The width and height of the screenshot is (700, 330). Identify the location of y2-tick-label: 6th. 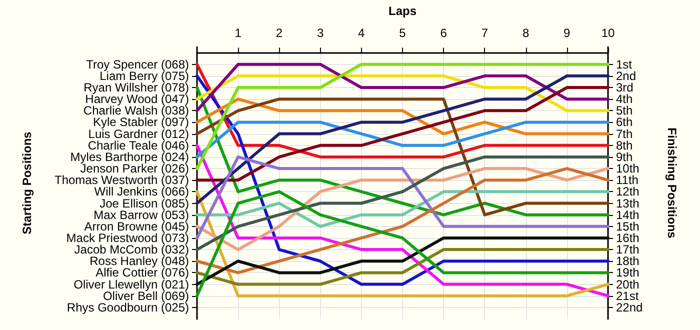
(624, 122).